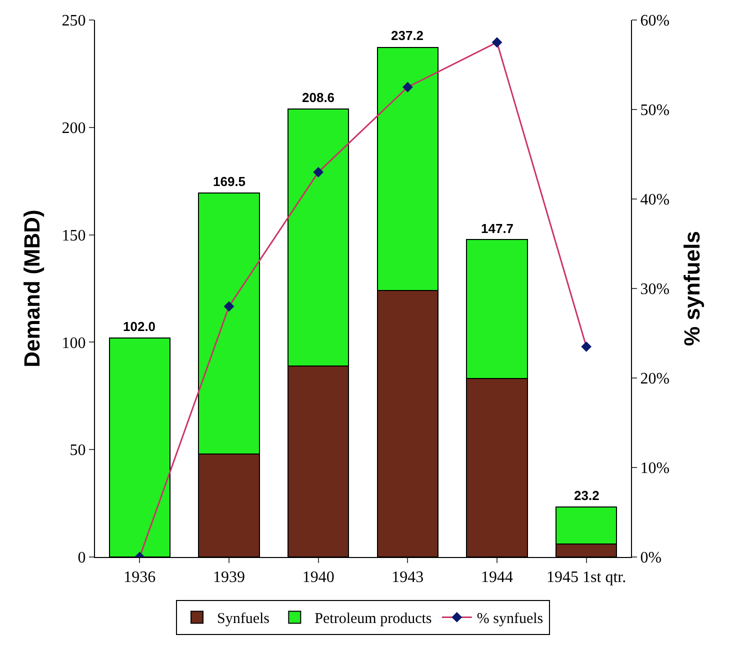  What do you see at coordinates (74, 343) in the screenshot?
I see `y-tick-label: 100` at bounding box center [74, 343].